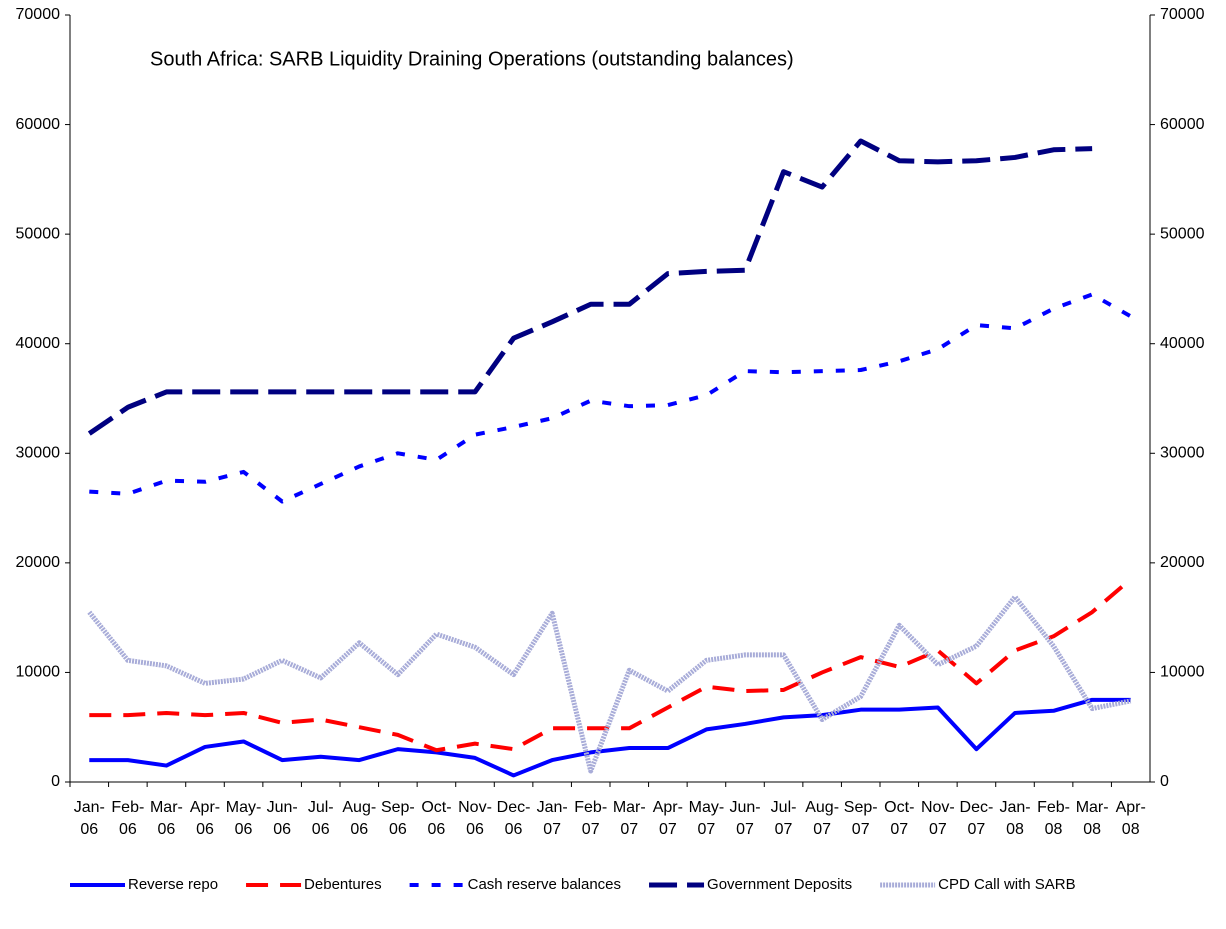  I want to click on y-tick-label: 50000, so click(38, 233).